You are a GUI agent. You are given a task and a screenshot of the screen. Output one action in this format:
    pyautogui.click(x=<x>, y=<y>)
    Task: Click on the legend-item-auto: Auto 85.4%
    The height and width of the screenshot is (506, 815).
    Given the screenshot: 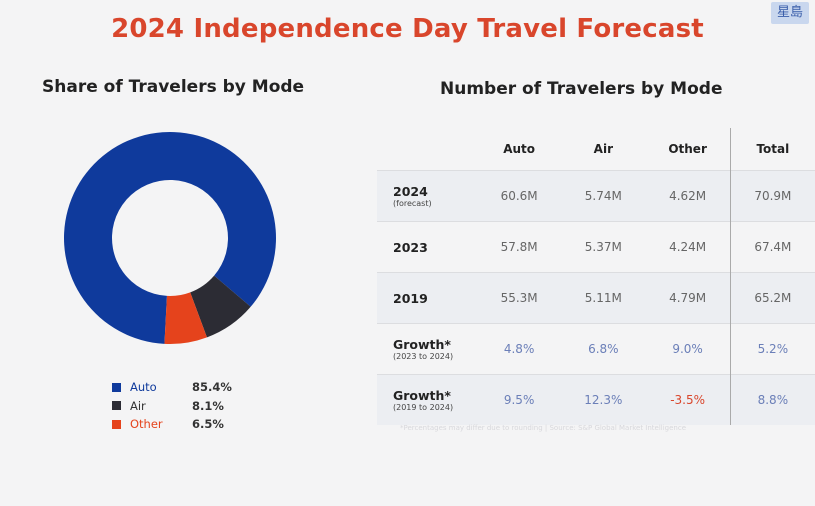 What is the action you would take?
    pyautogui.click(x=172, y=387)
    